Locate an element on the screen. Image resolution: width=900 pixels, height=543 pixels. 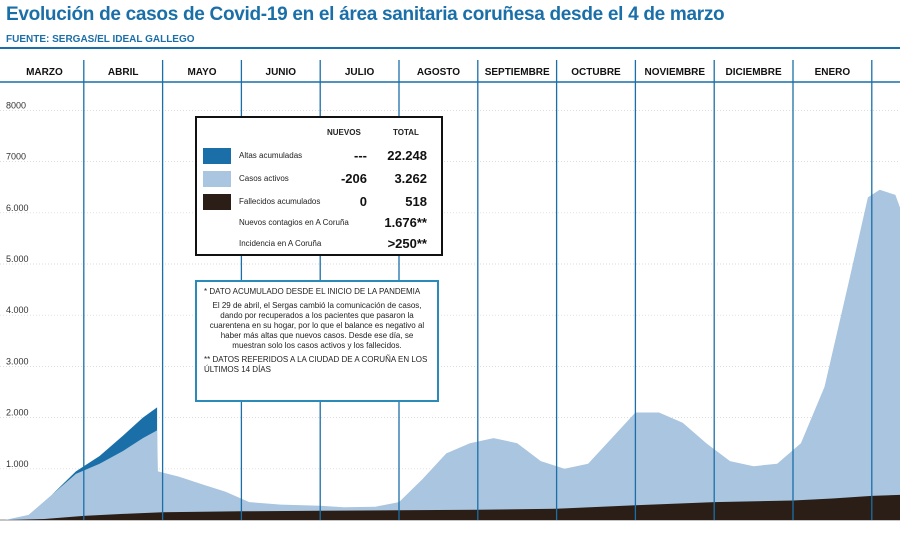
month-label-julio: JULIO is located at coordinates (360, 72).